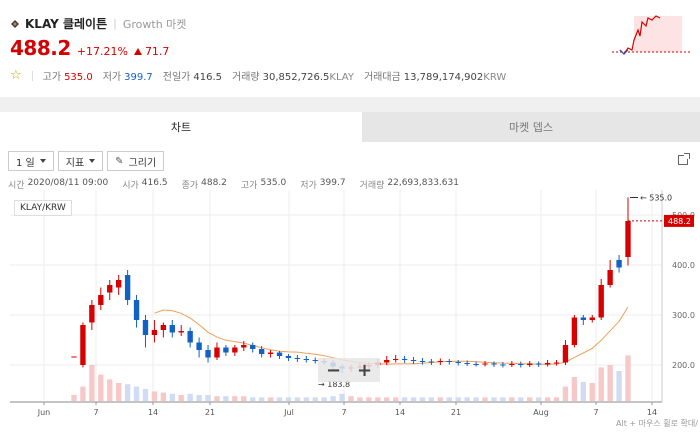  I want to click on x-tick-label: Jul, so click(288, 412).